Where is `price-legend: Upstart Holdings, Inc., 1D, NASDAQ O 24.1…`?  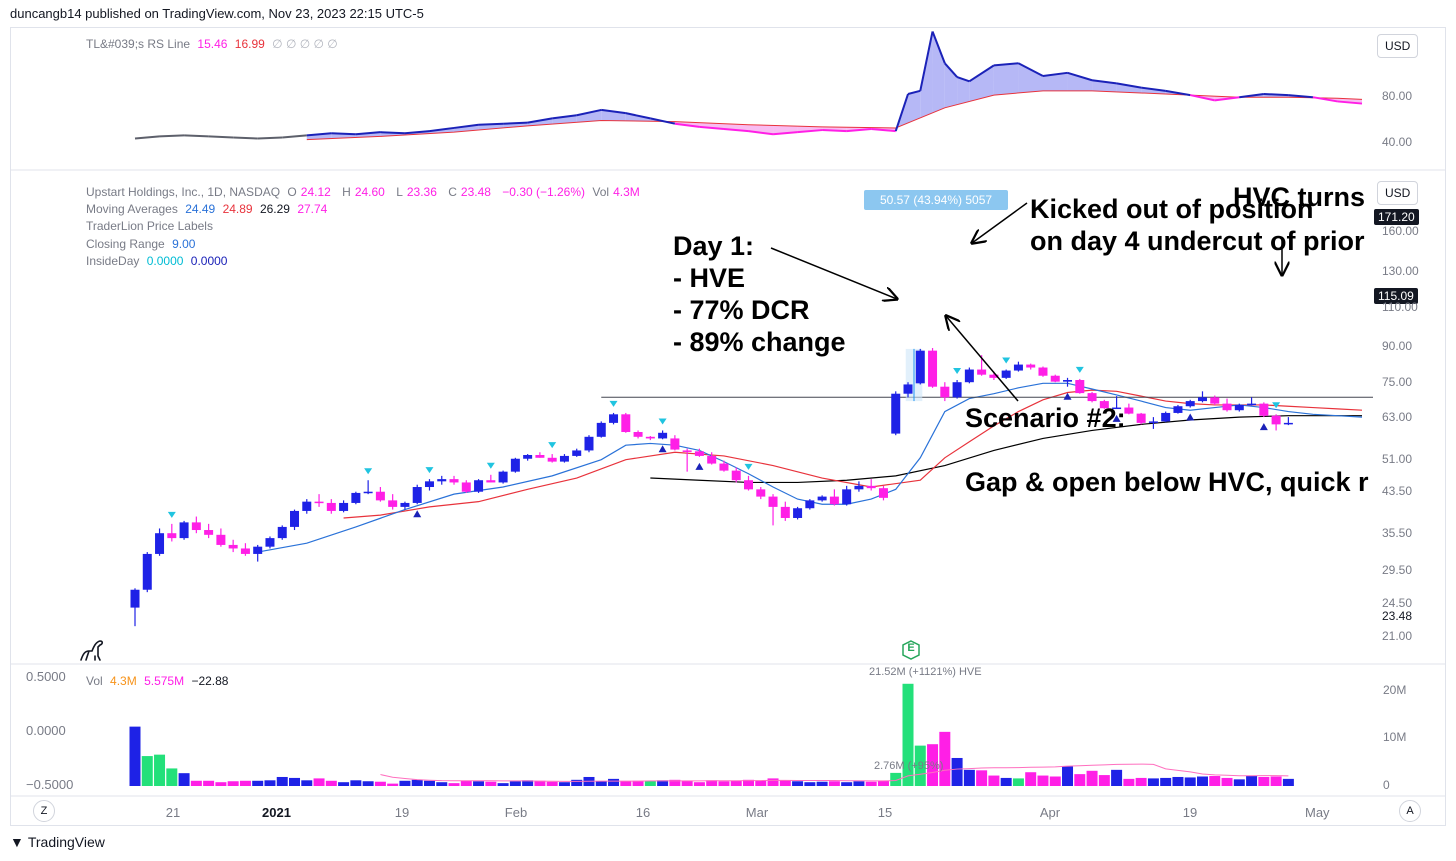 price-legend: Upstart Holdings, Inc., 1D, NASDAQ O 24.1… is located at coordinates (367, 227).